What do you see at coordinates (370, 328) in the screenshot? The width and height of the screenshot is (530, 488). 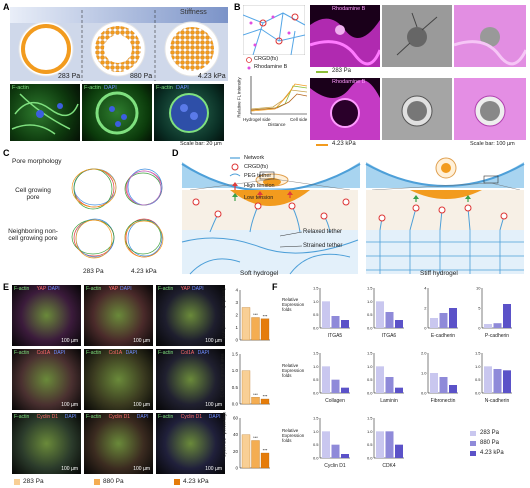 I see `f-tick-label: 0.0` at bounding box center [370, 328].